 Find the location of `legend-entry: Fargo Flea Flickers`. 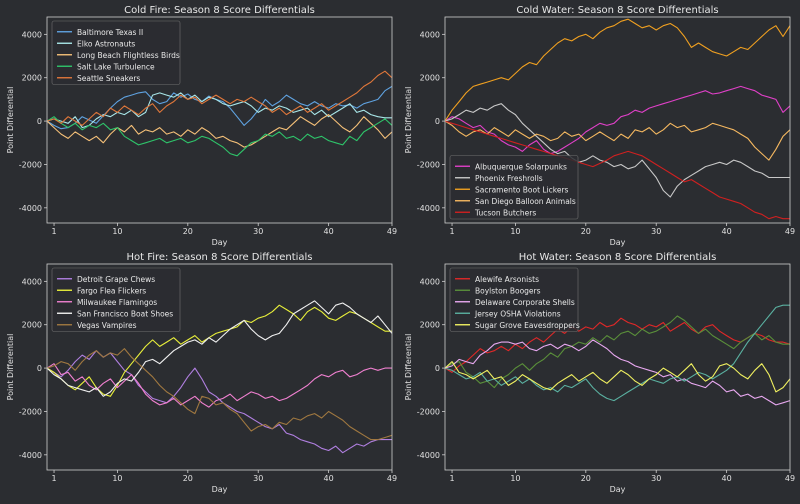

legend-entry: Fargo Flea Flickers is located at coordinates (111, 290).